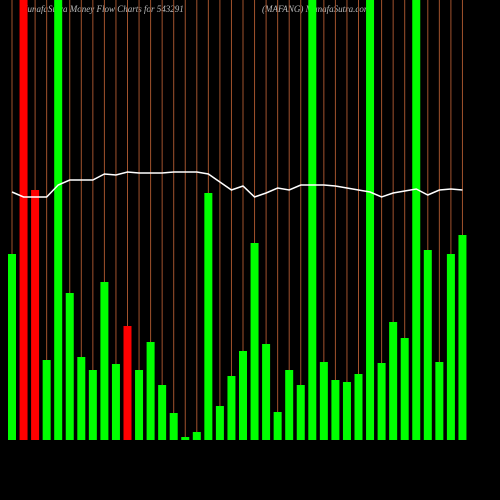 This screenshot has height=500, width=500. Describe the element at coordinates (101, 9) in the screenshot. I see `chart-title: MunafaSutra Money Flow Charts for 543291` at that location.